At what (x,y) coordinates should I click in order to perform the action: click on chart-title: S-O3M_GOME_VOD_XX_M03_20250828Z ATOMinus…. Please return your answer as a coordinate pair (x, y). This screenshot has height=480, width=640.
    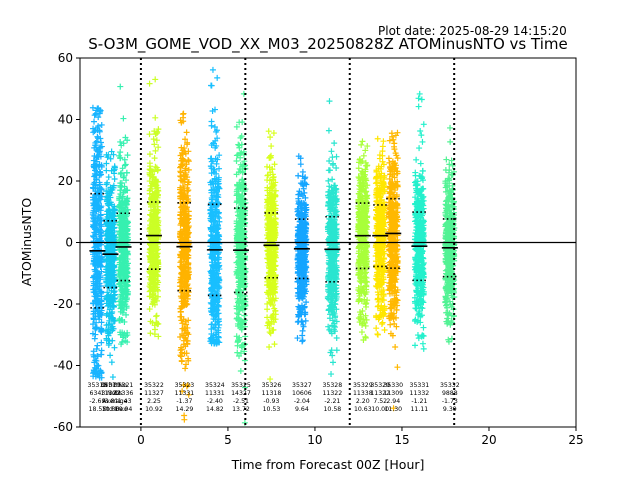
    Looking at the image, I should click on (327, 44).